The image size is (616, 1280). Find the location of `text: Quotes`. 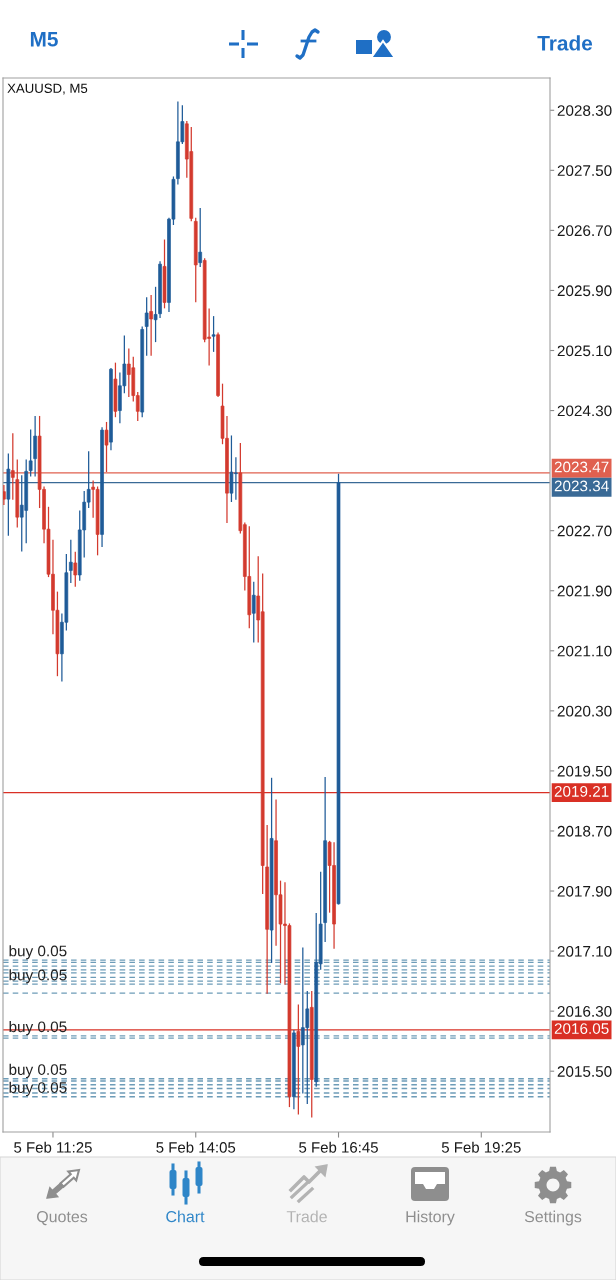

text: Quotes is located at coordinates (62, 1218).